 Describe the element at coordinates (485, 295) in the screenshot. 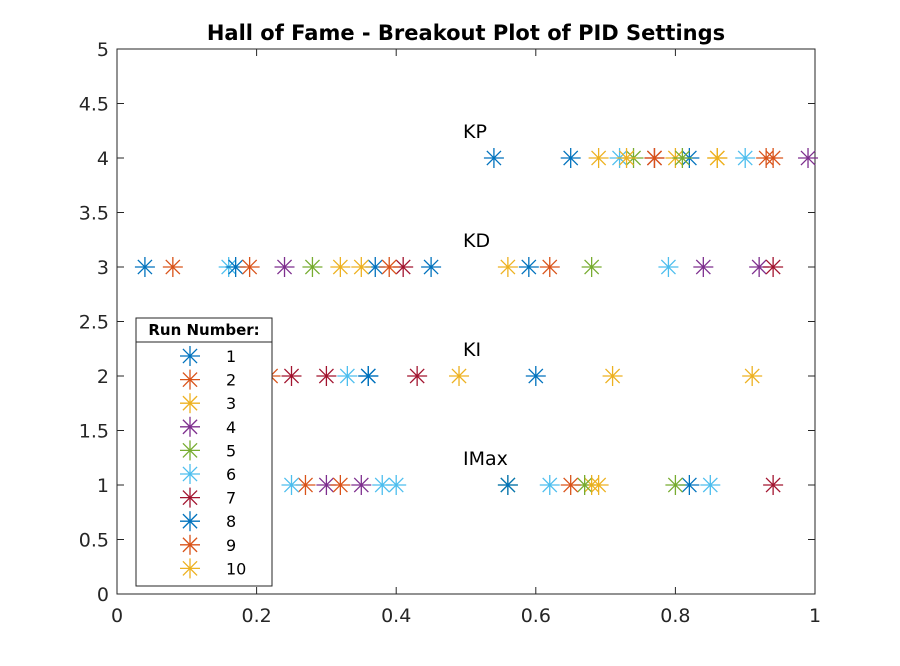

I see `parameter-labels: KP KD KI IMax` at that location.